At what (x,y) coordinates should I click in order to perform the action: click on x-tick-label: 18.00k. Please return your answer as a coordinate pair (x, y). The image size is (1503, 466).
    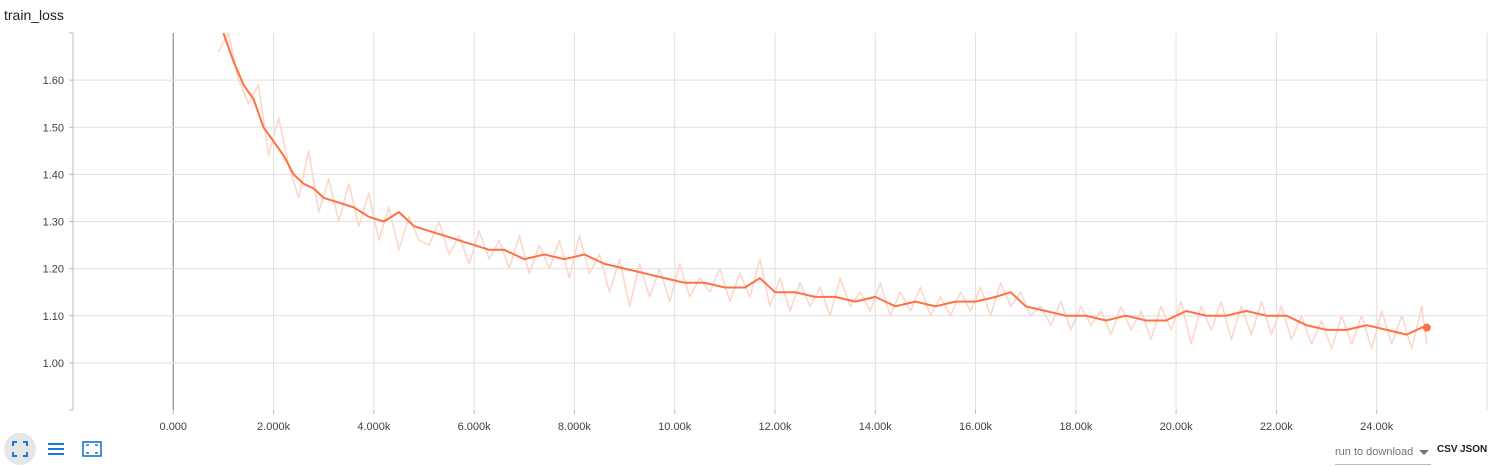
    Looking at the image, I should click on (1076, 425).